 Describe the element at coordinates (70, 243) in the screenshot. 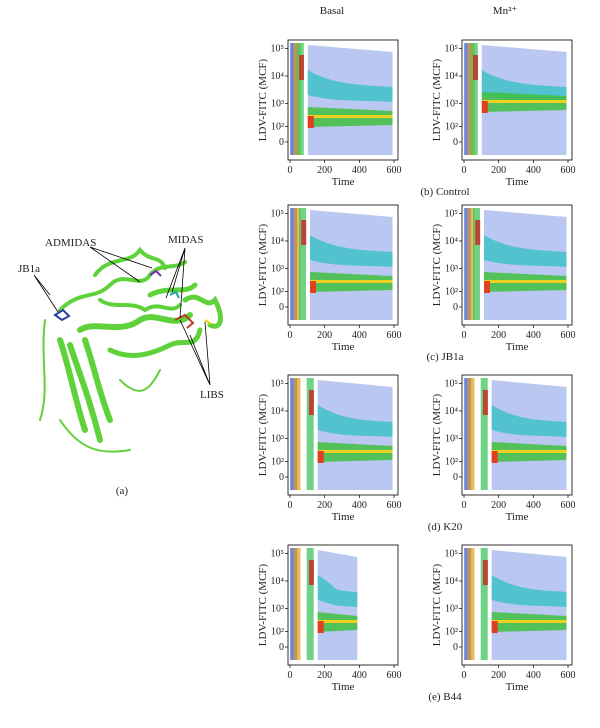

I see `label-admidas: ADMIDAS` at that location.